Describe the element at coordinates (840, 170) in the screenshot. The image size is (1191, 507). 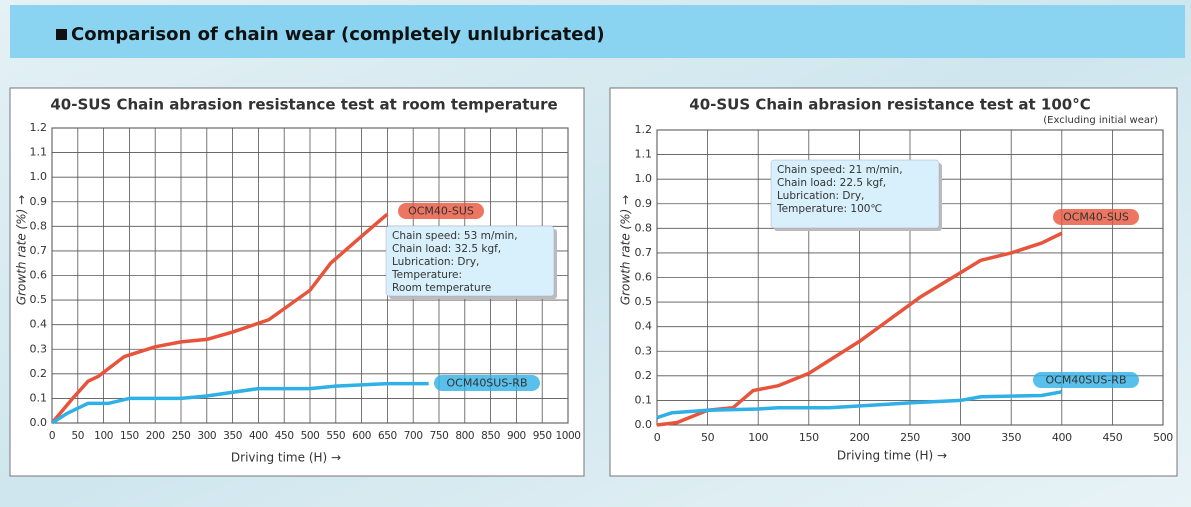
I see `annotation-text: Chain speed: 21 m/min,` at that location.